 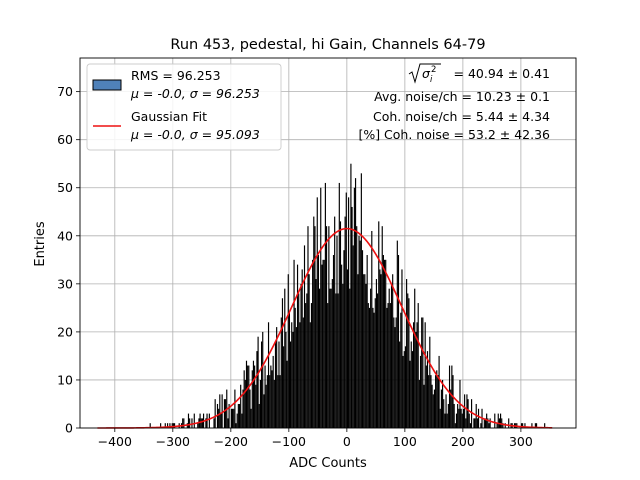 I want to click on x-axis-label: ADC Counts, so click(x=328, y=463).